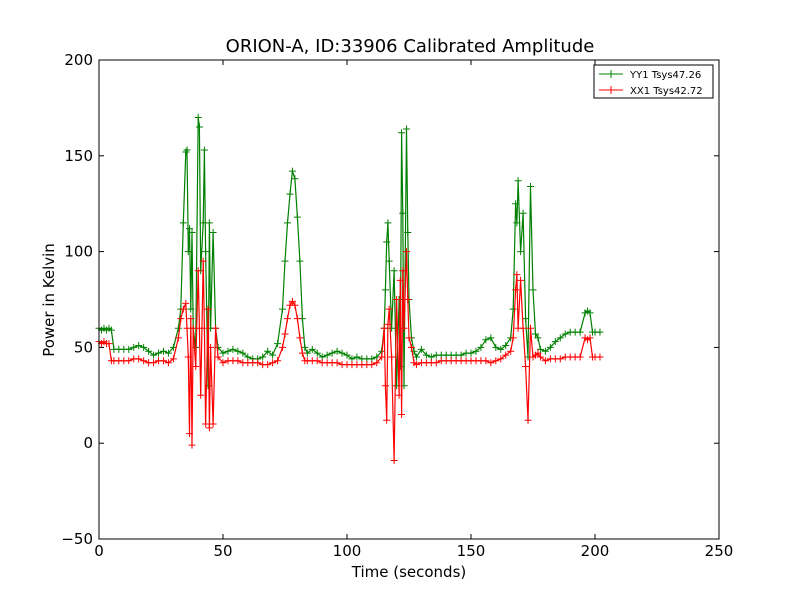  What do you see at coordinates (410, 46) in the screenshot?
I see `chart-title: ORION-A, ID:33906 Calibrated Amplitude` at bounding box center [410, 46].